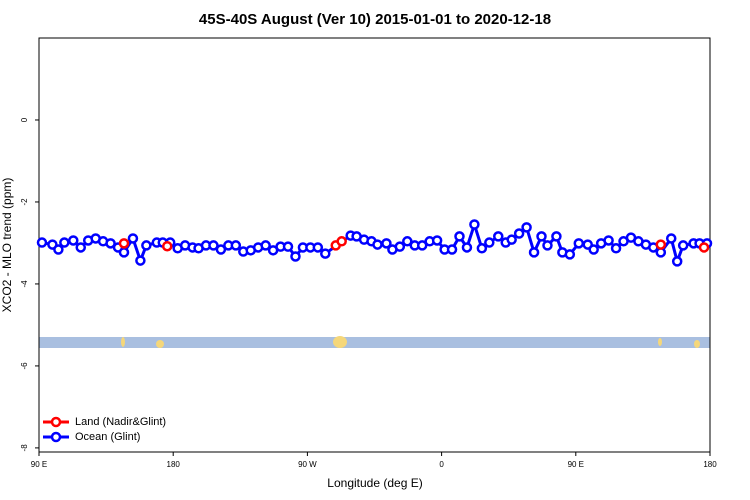 This screenshot has height=500, width=750. What do you see at coordinates (441, 464) in the screenshot?
I see `x-tick-label: 0` at bounding box center [441, 464].